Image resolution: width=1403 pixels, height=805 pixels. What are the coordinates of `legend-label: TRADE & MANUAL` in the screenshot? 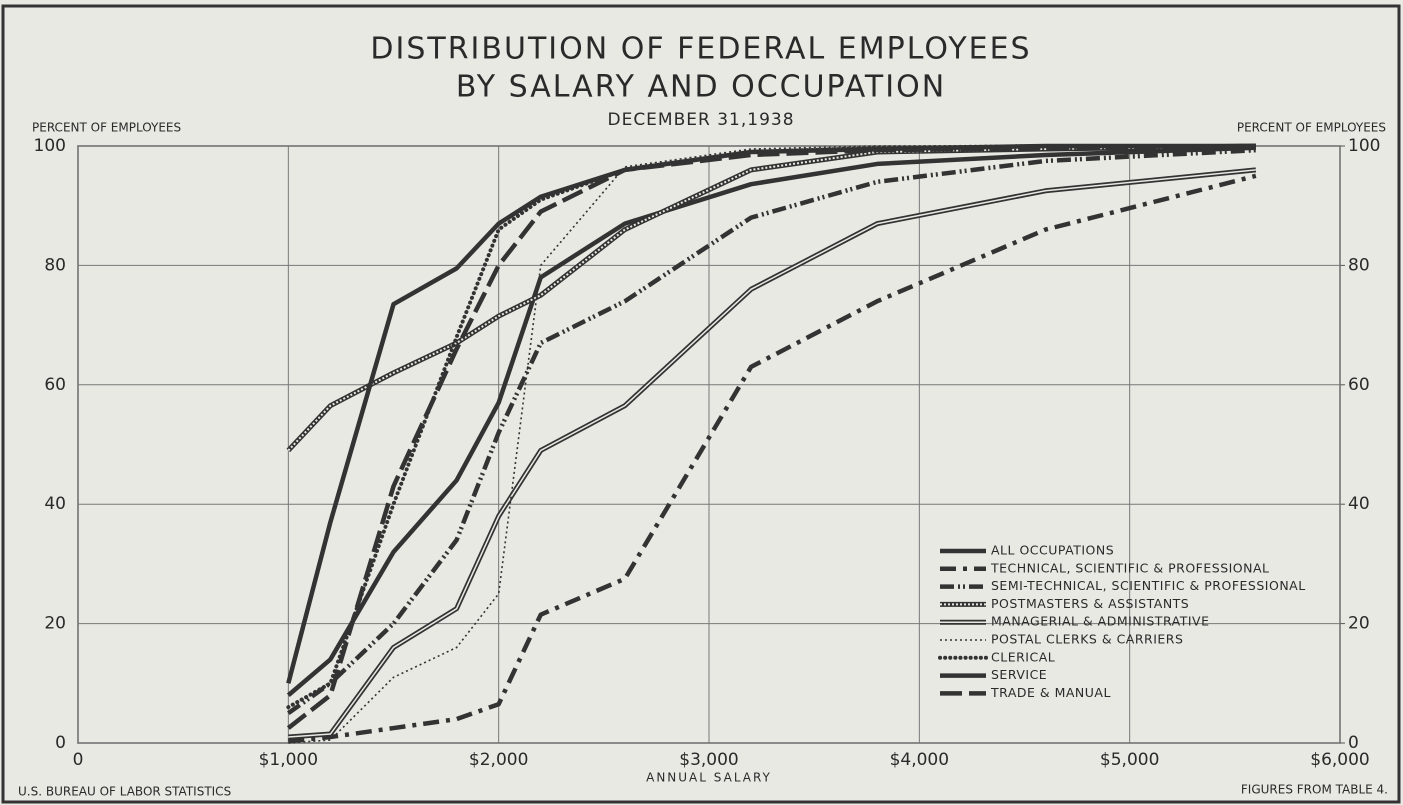 It's located at (1050, 692).